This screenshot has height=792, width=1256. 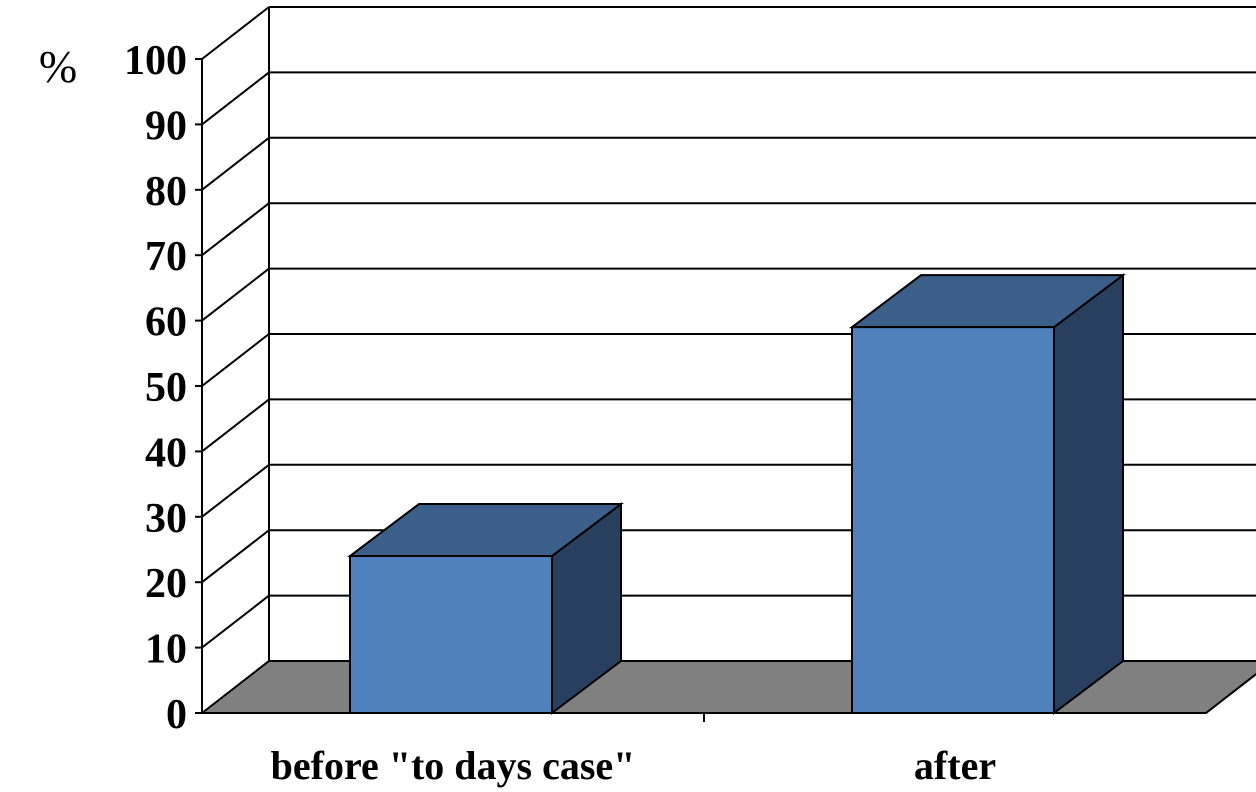 What do you see at coordinates (453, 765) in the screenshot?
I see `x-tick-label: before "to days case"` at bounding box center [453, 765].